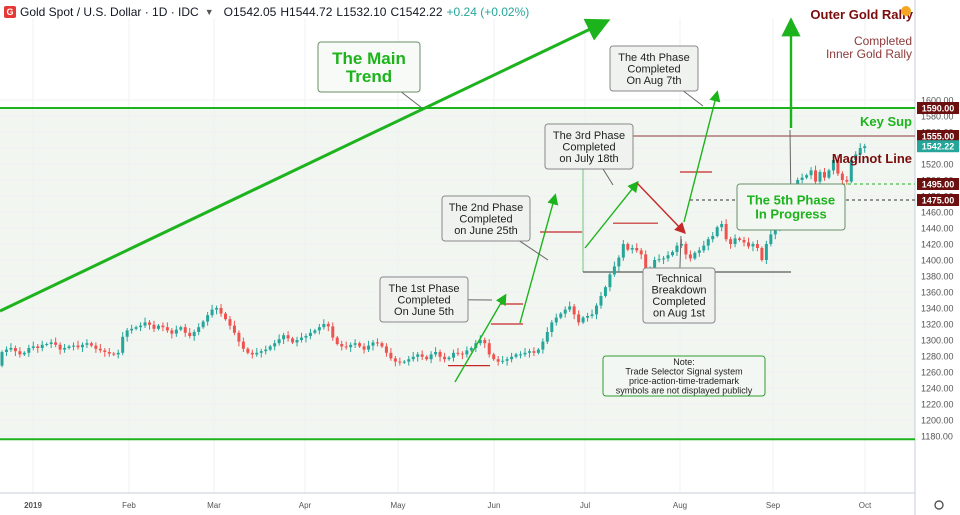 This screenshot has width=960, height=515. I want to click on price-tag-label: 1542.22, so click(938, 147).